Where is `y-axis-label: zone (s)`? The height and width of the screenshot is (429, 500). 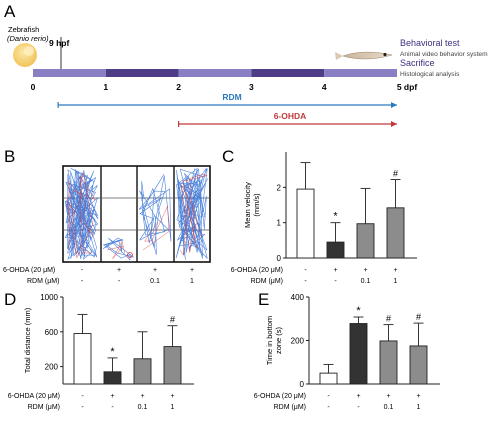 y-axis-label: zone (s) is located at coordinates (278, 340).